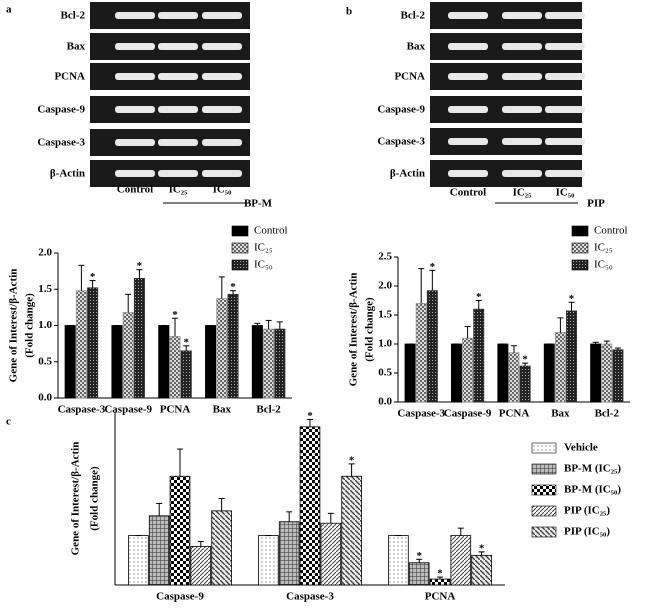  What do you see at coordinates (385, 315) in the screenshot?
I see `y-tick-label: 1.5` at bounding box center [385, 315].